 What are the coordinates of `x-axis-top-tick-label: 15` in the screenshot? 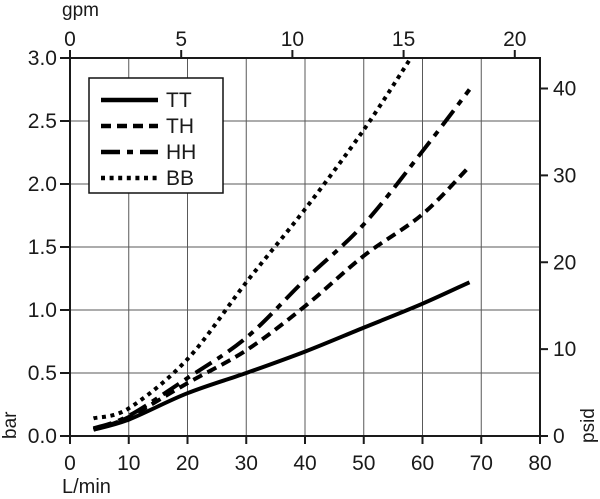 It's located at (403, 39).